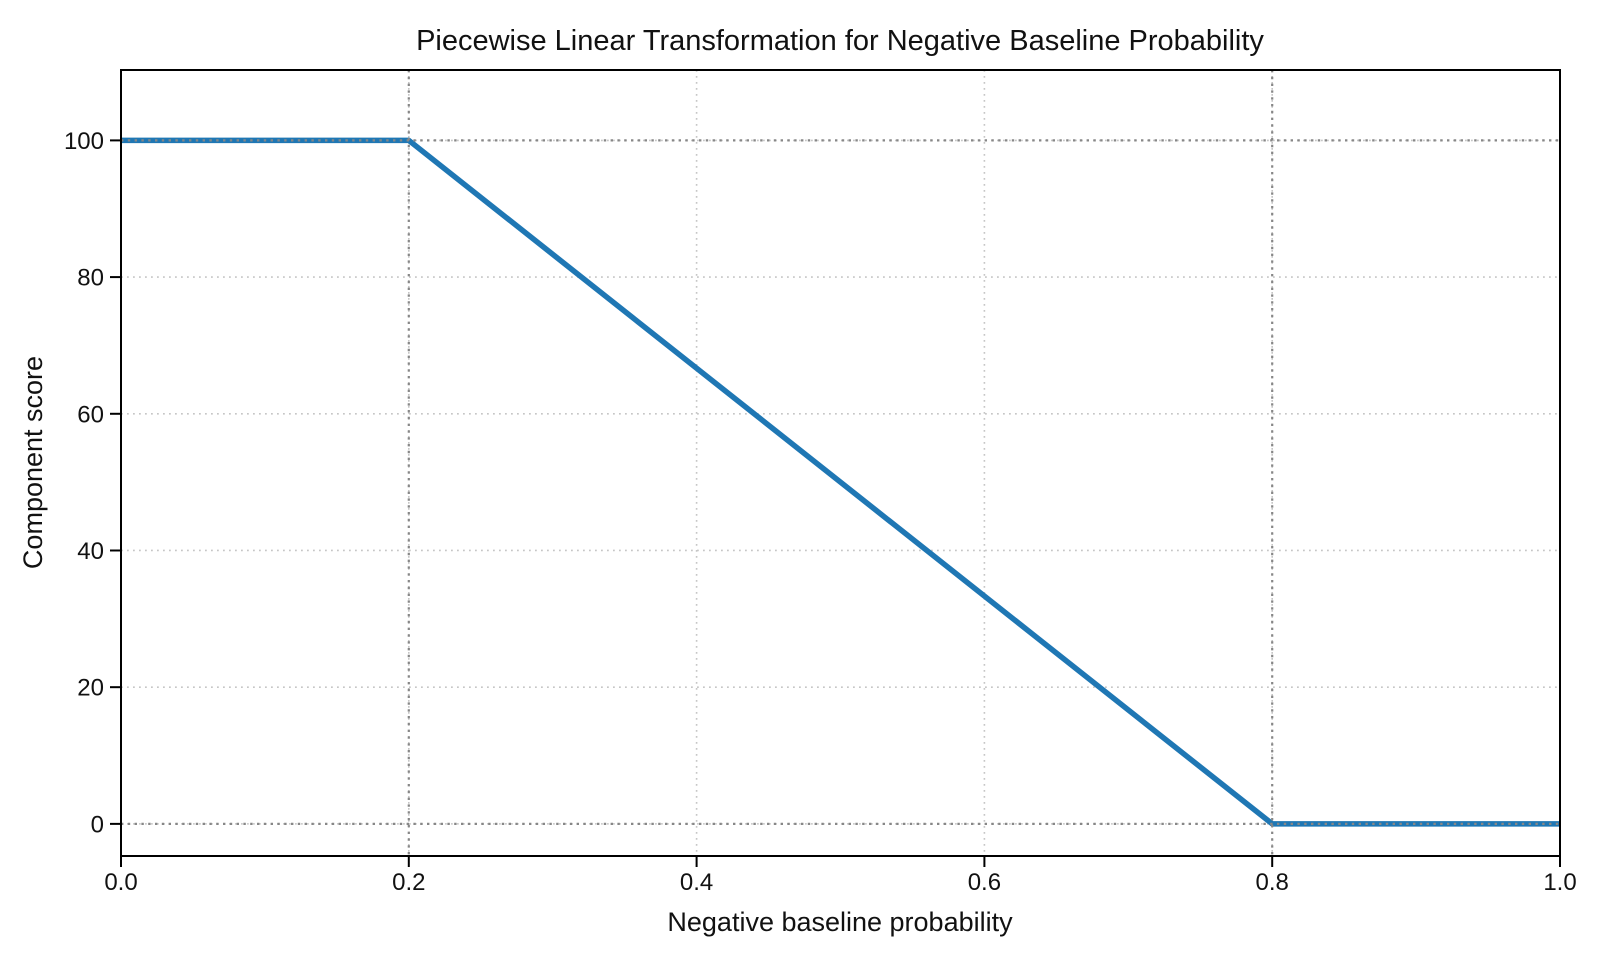  What do you see at coordinates (97, 824) in the screenshot?
I see `y-tick-label: 0` at bounding box center [97, 824].